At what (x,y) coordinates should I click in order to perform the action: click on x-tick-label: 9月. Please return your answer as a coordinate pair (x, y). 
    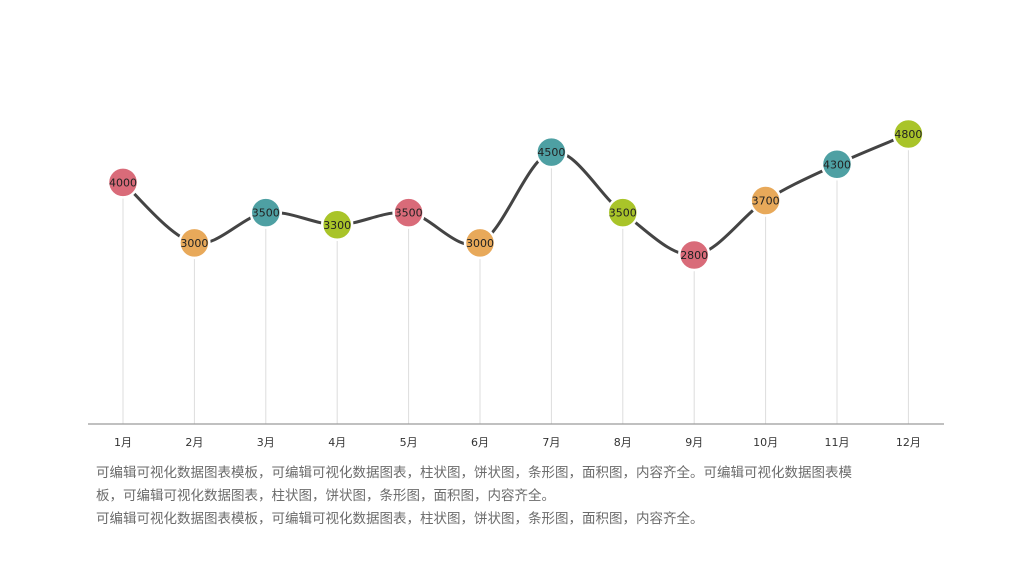
    Looking at the image, I should click on (694, 442).